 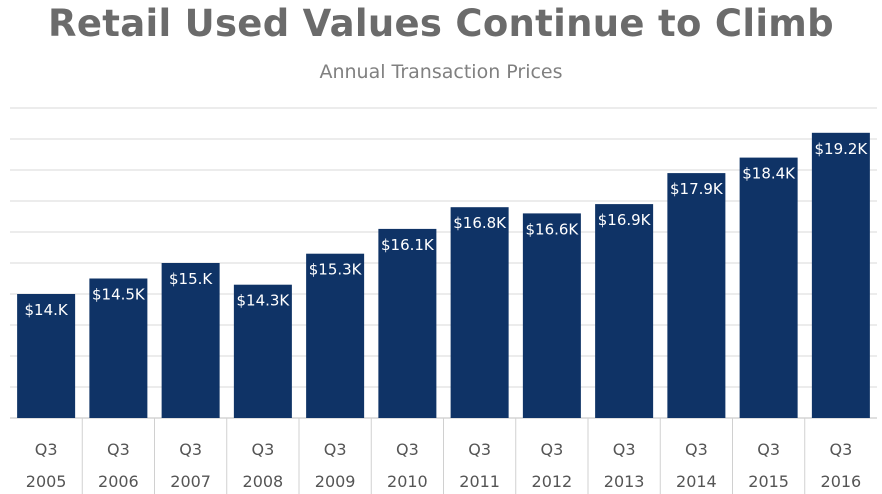 What do you see at coordinates (552, 229) in the screenshot?
I see `data-label-2012: $16.6K` at bounding box center [552, 229].